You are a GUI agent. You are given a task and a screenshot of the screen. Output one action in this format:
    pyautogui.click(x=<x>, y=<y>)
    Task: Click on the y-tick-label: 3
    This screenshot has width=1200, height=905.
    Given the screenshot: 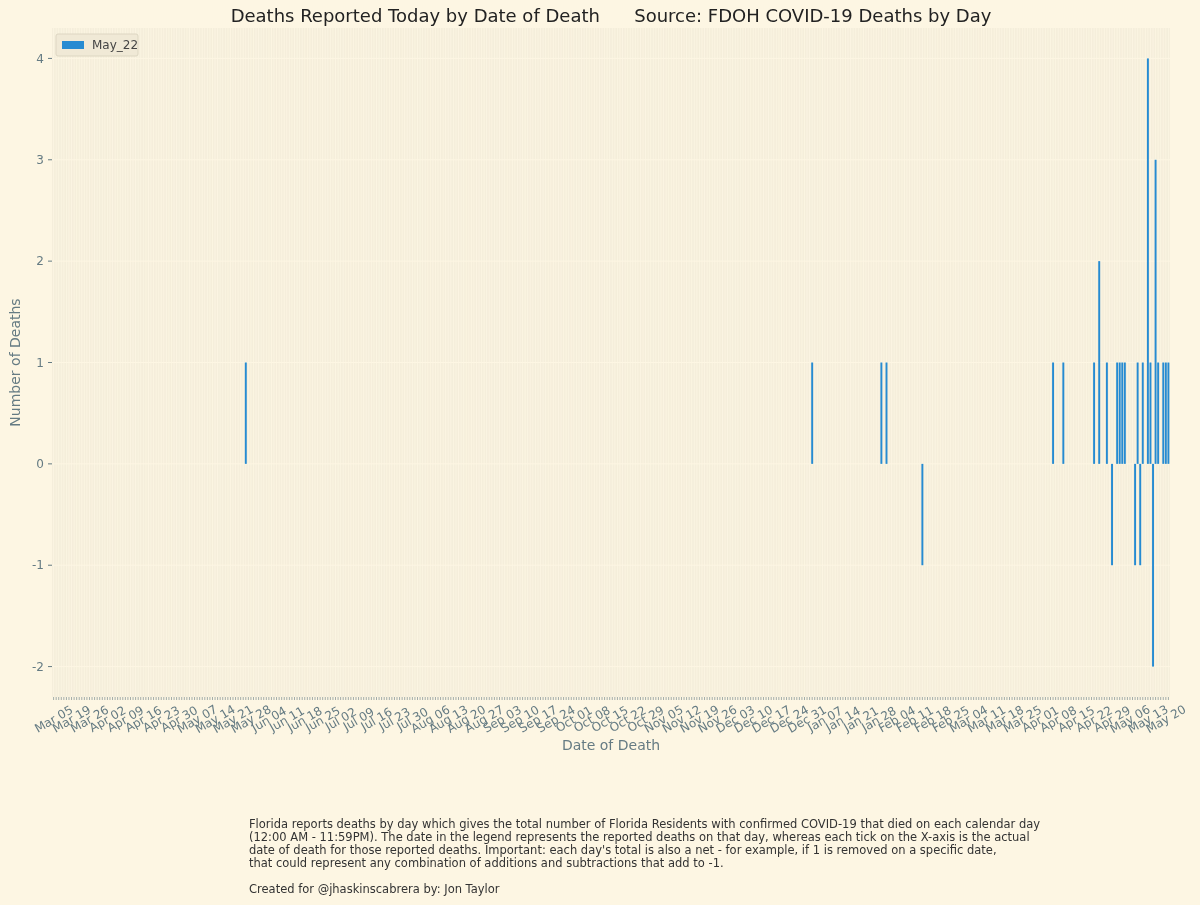 What is the action you would take?
    pyautogui.click(x=40, y=159)
    